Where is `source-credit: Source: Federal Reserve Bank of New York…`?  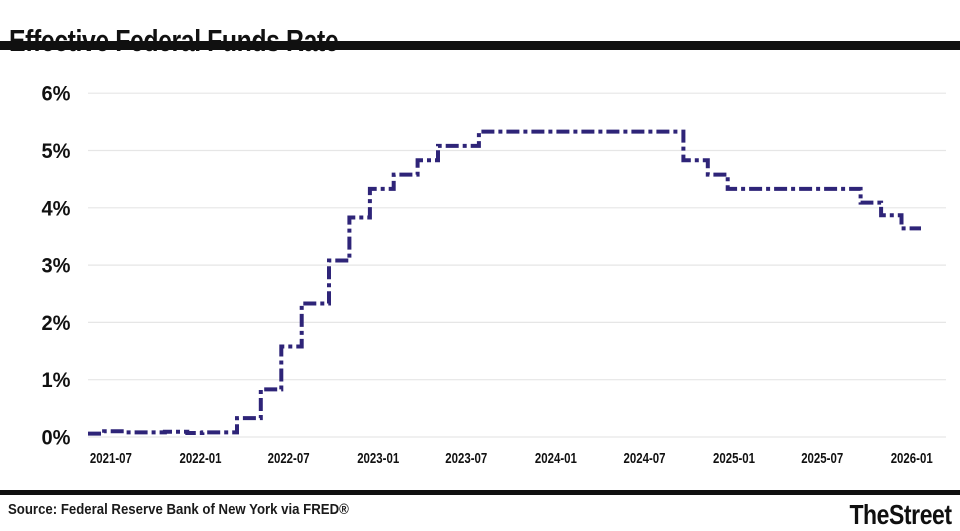
source-credit: Source: Federal Reserve Bank of New York… is located at coordinates (178, 509).